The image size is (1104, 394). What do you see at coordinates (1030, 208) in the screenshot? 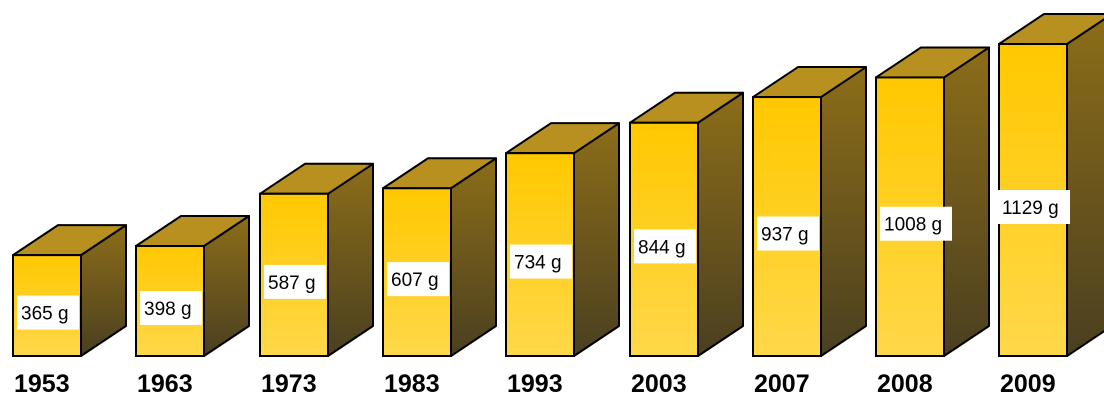
I see `value-label-text: 1129 g` at bounding box center [1030, 208].